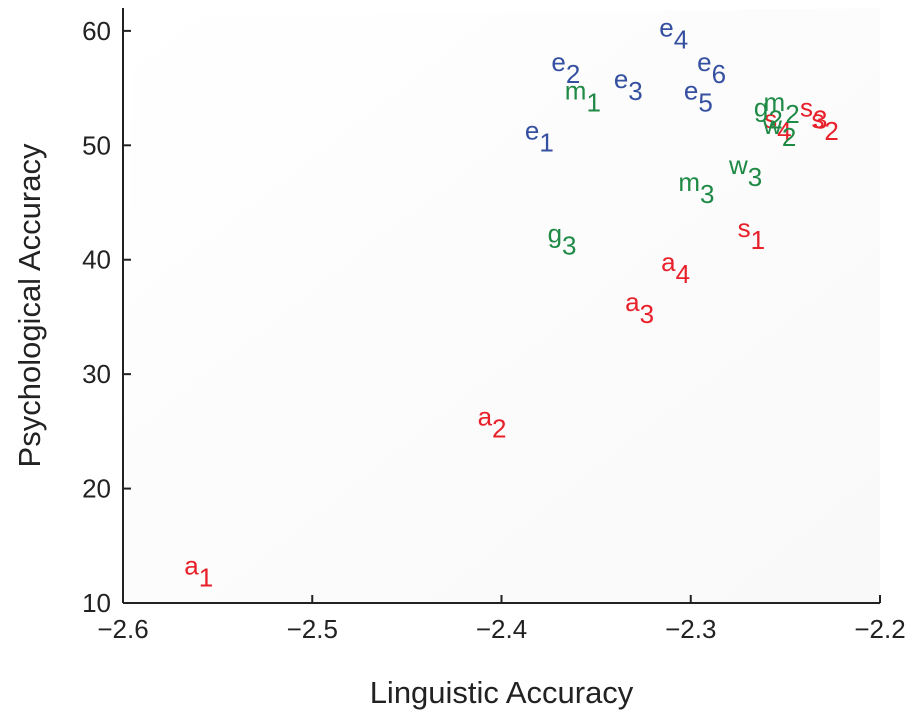  I want to click on point-label-m3: m3, so click(696, 188).